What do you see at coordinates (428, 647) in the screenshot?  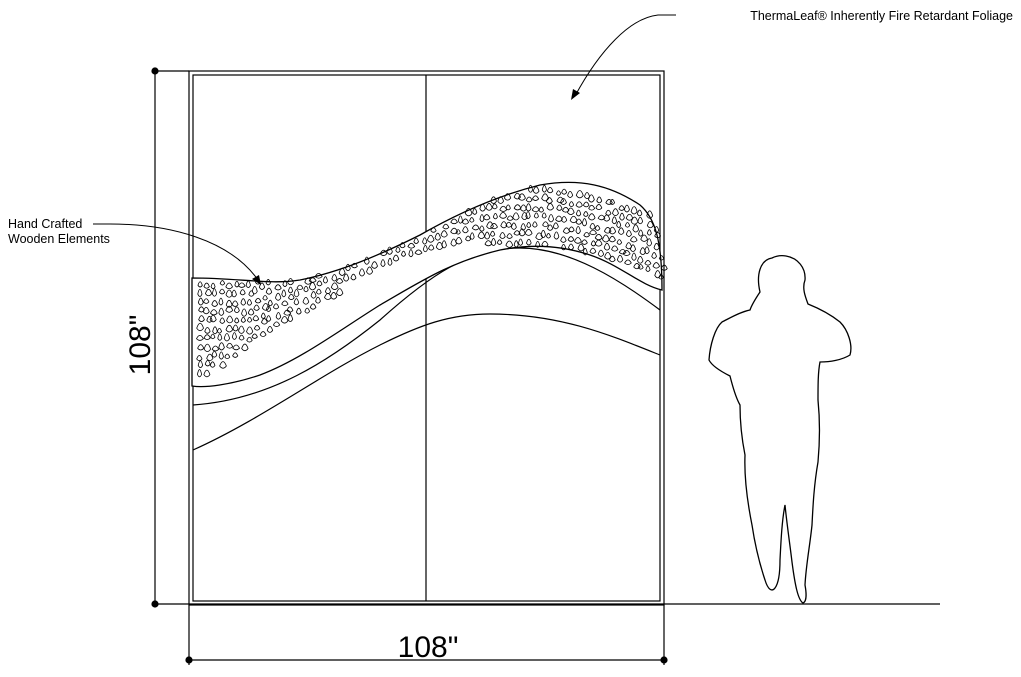 I see `width-dimension-label: 108"` at bounding box center [428, 647].